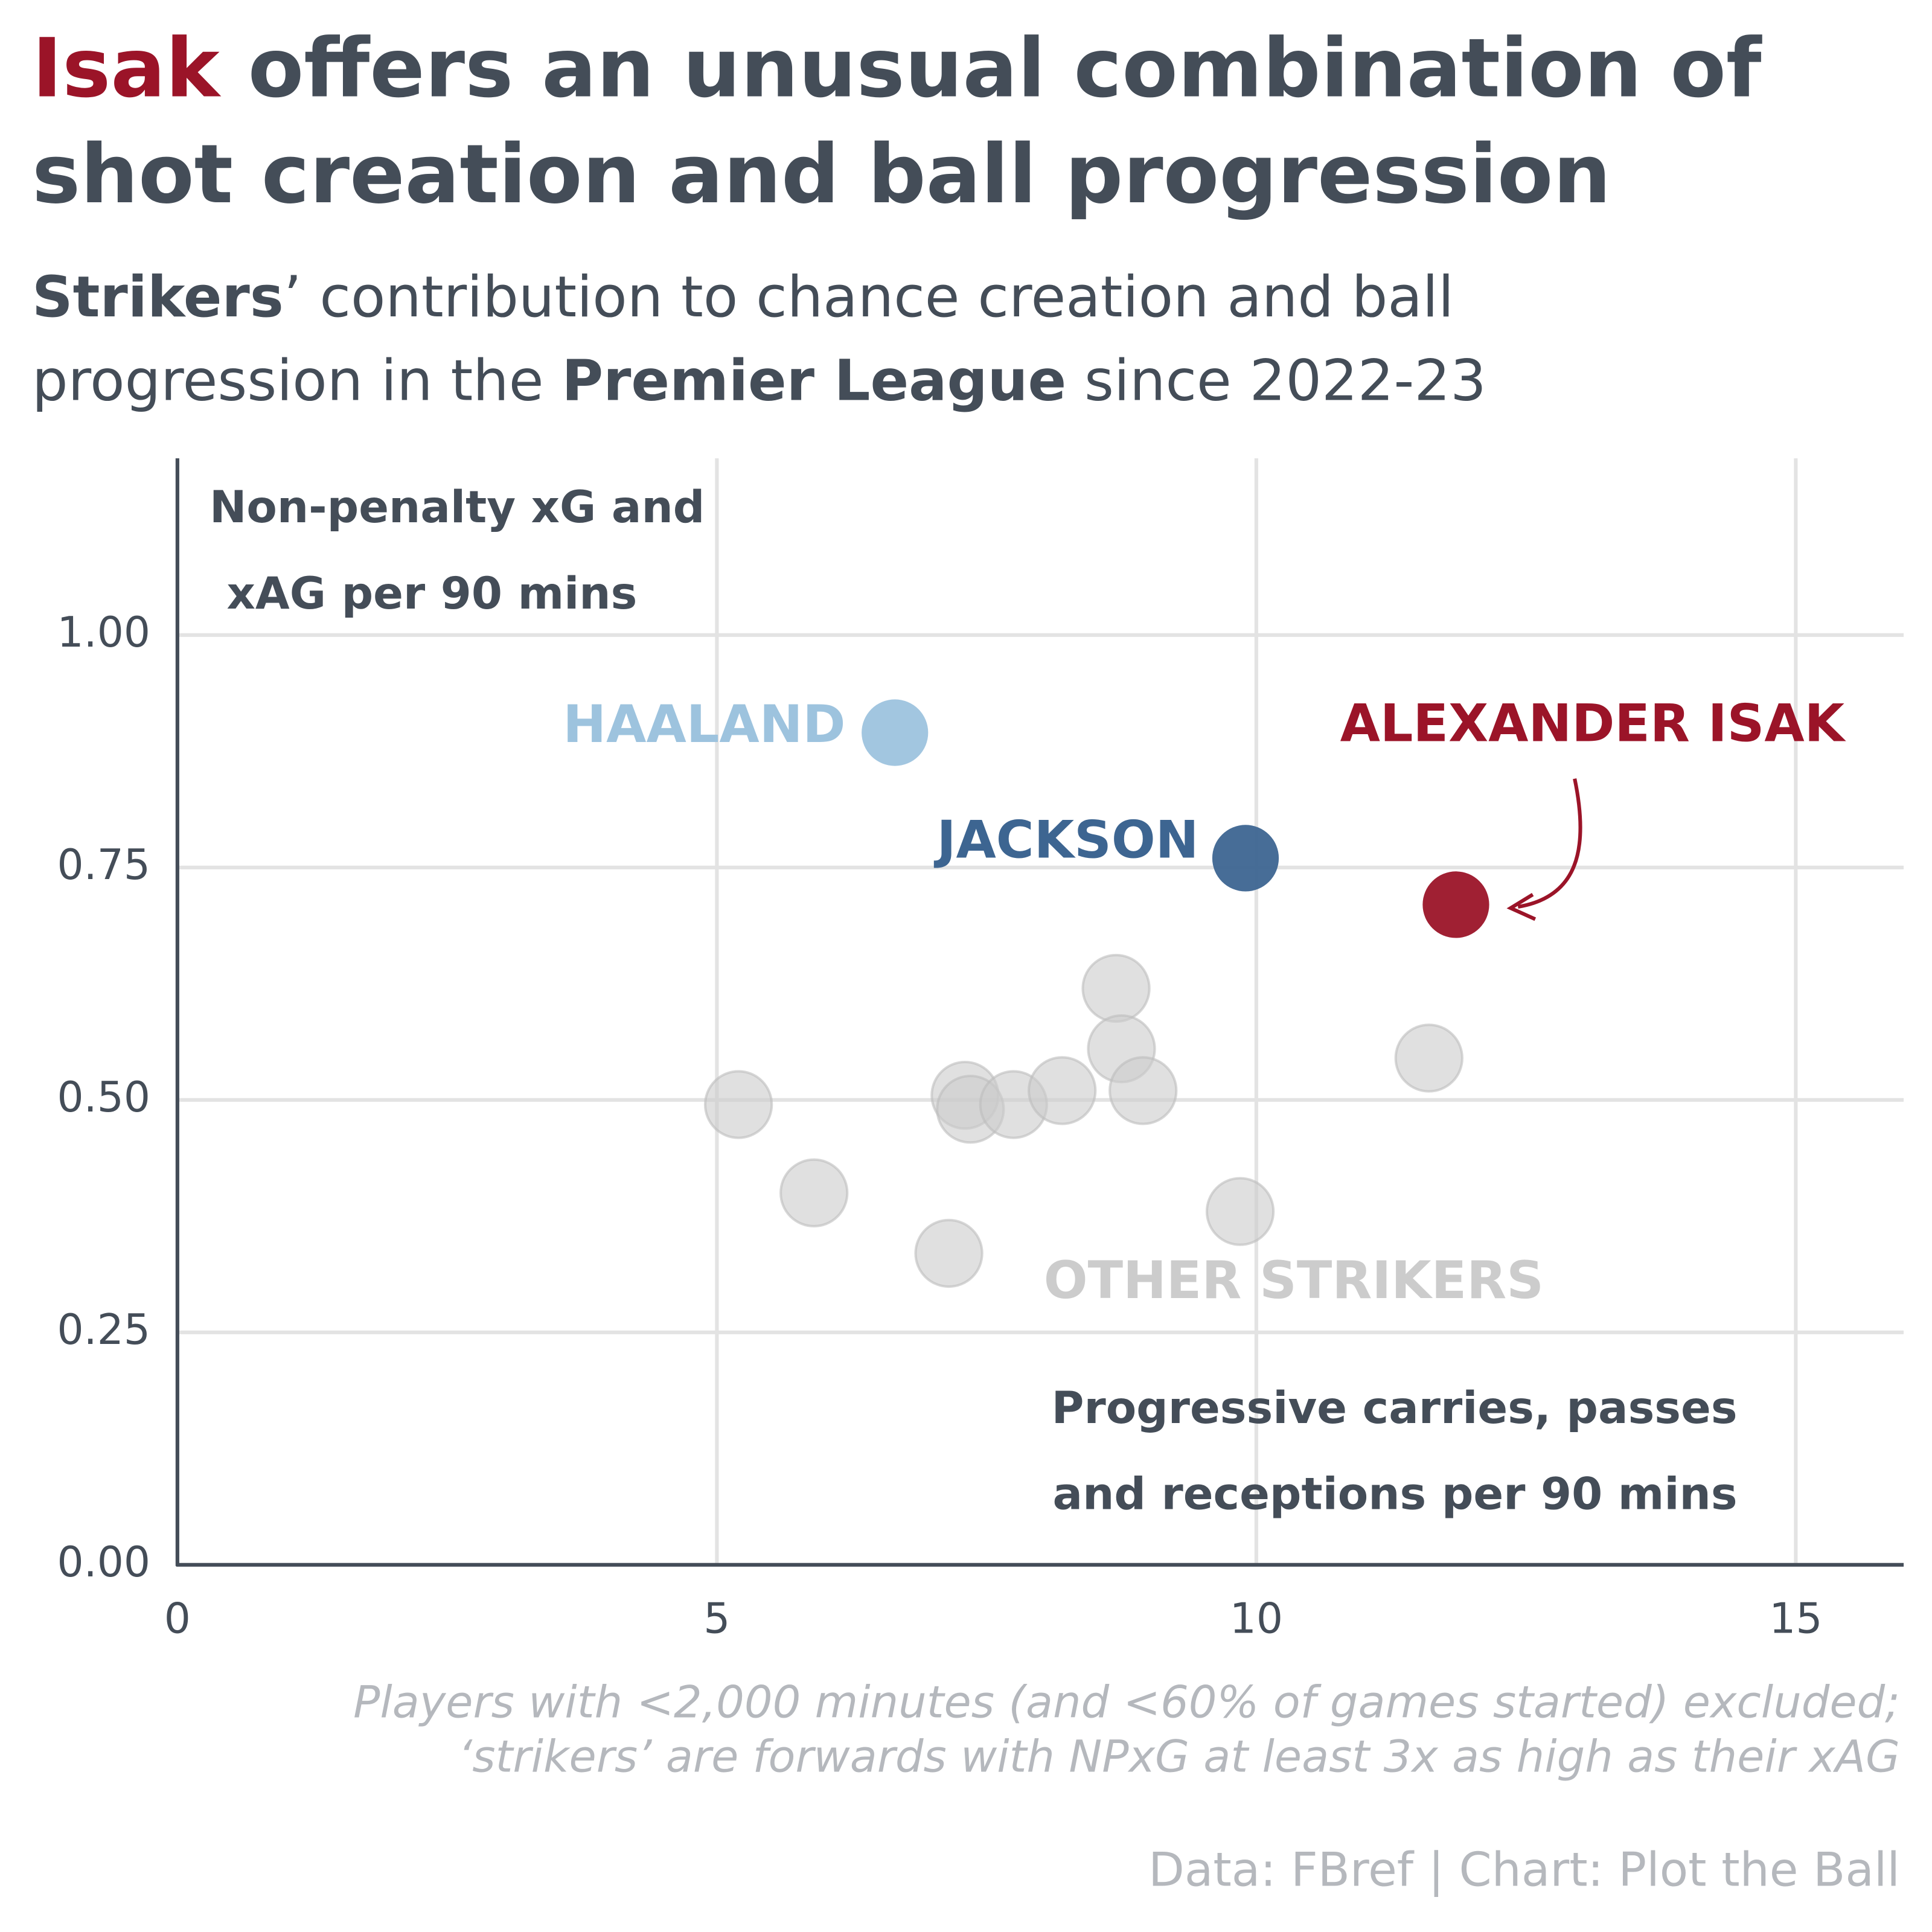  Describe the element at coordinates (158, 297) in the screenshot. I see `subtitle-bold: Strikers` at that location.